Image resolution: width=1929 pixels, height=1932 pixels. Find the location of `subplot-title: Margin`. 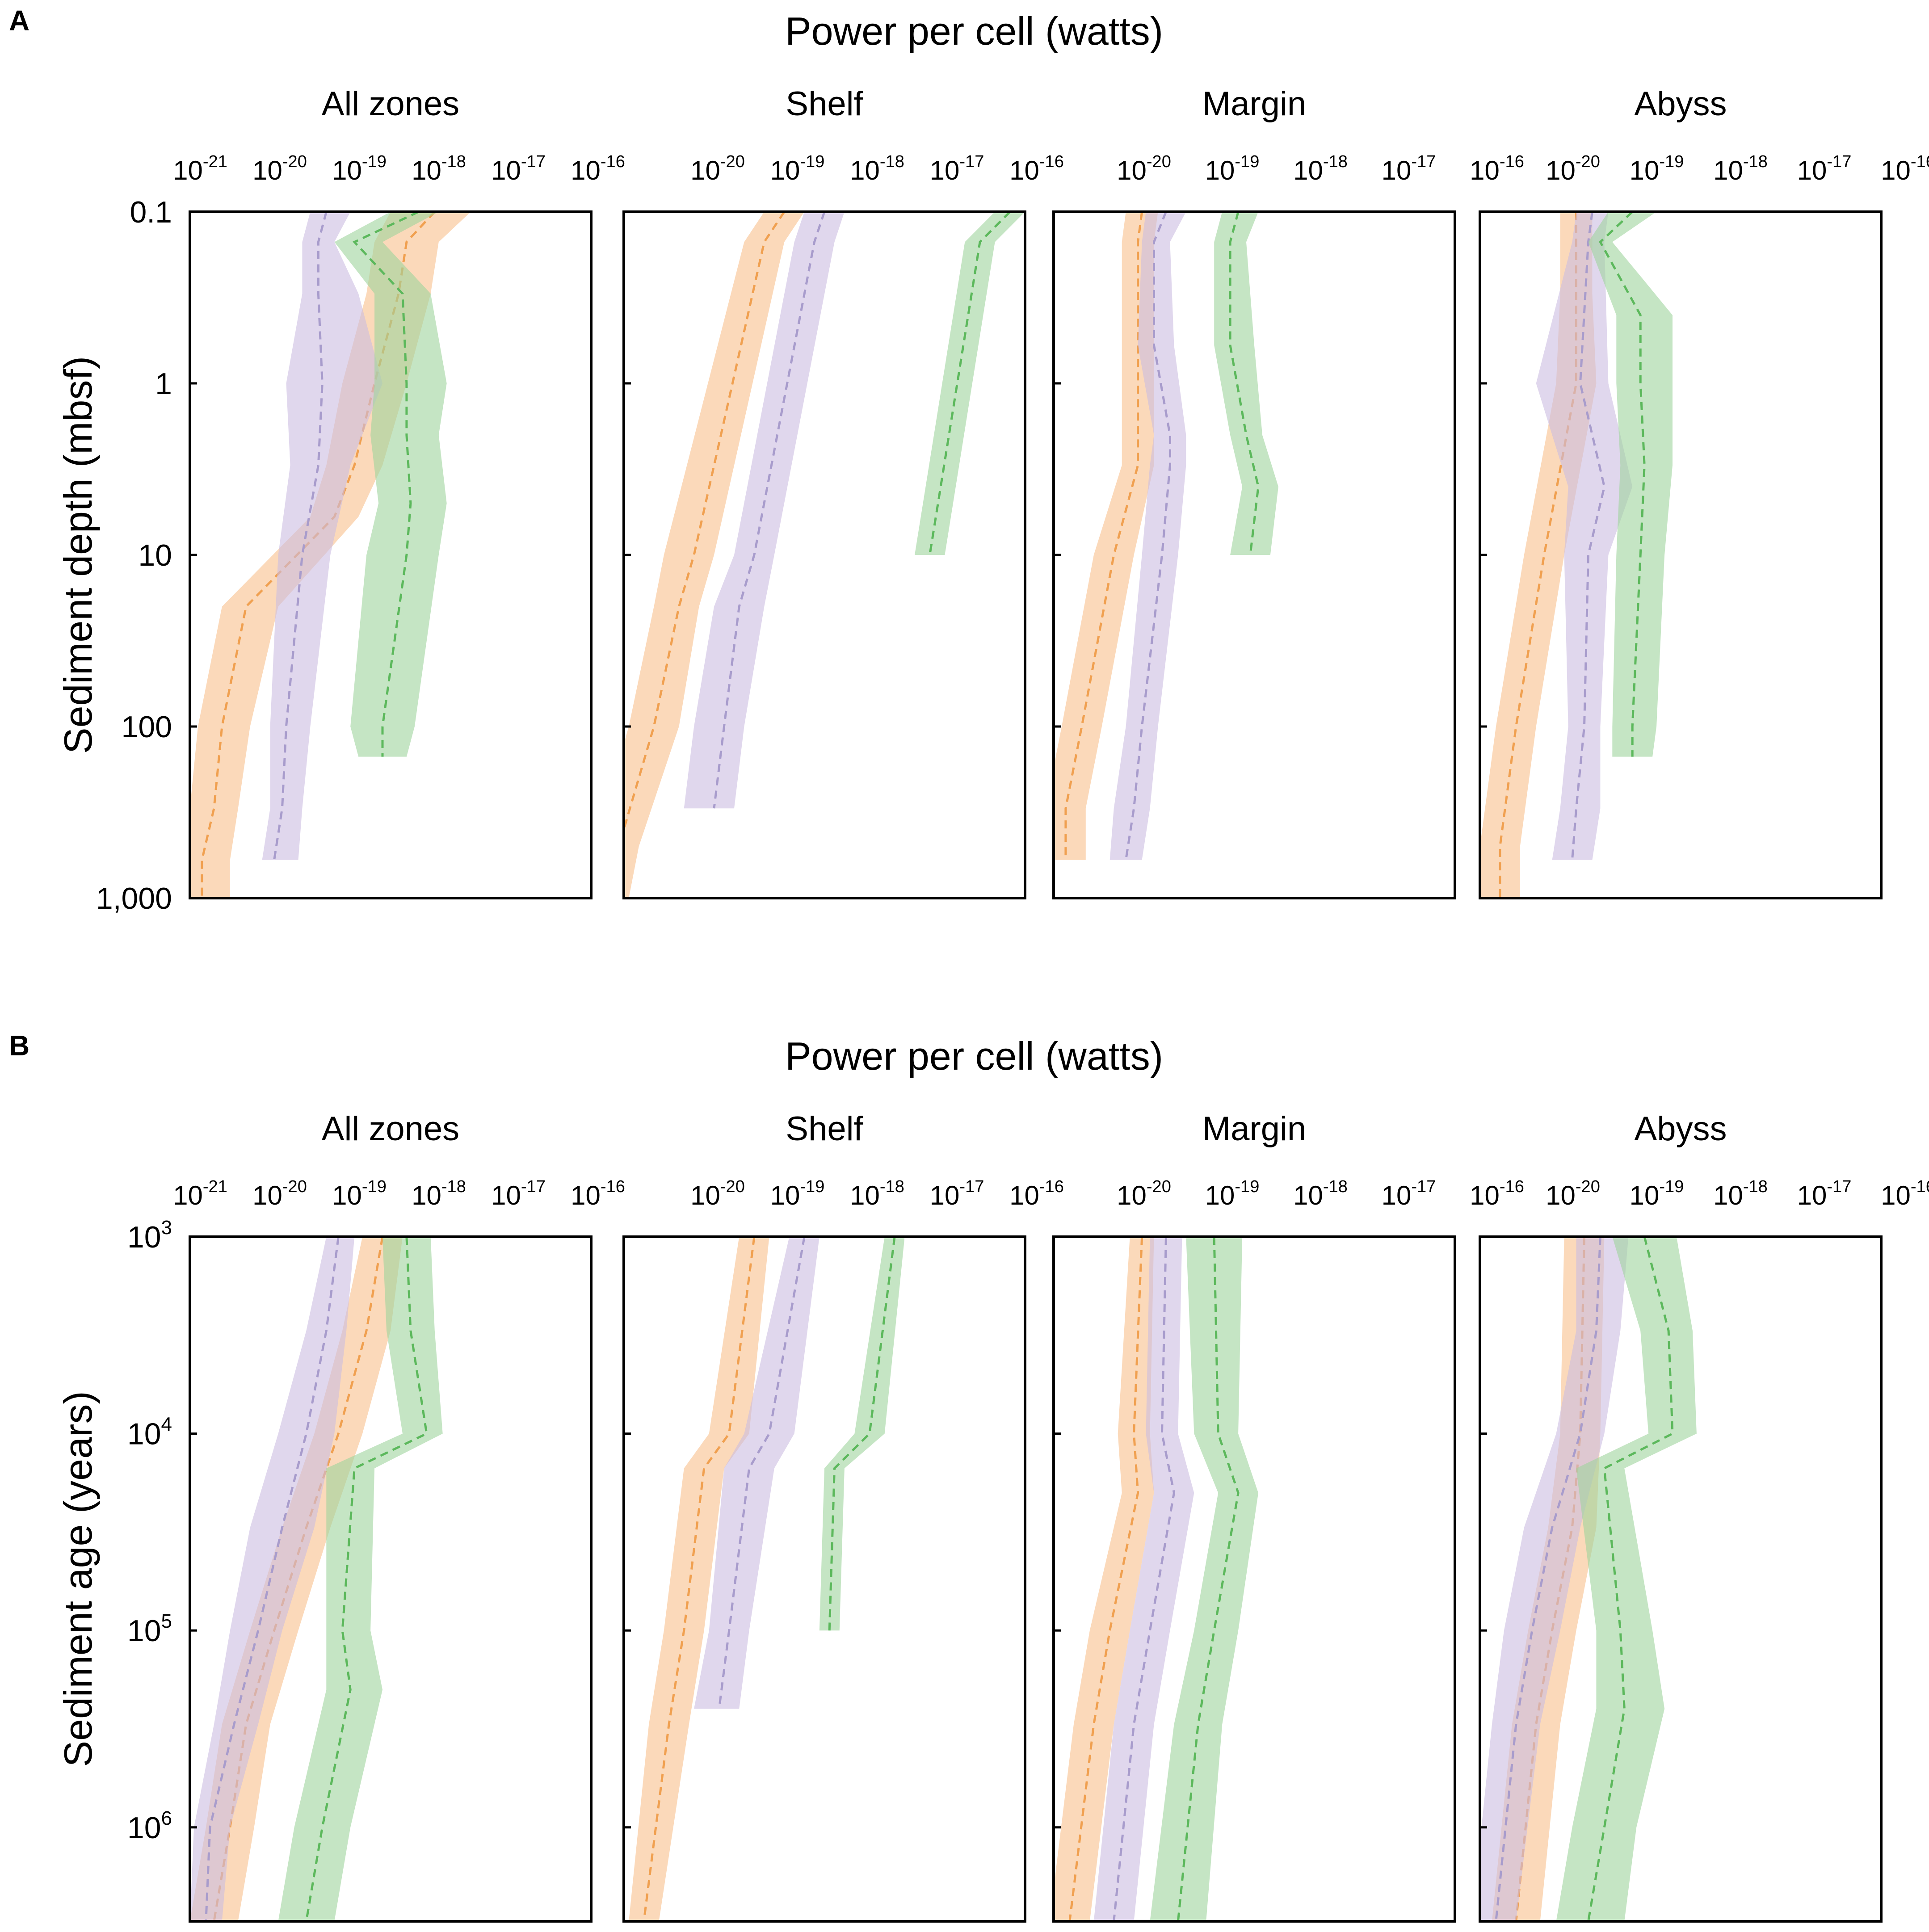

subplot-title: Margin is located at coordinates (1254, 104).